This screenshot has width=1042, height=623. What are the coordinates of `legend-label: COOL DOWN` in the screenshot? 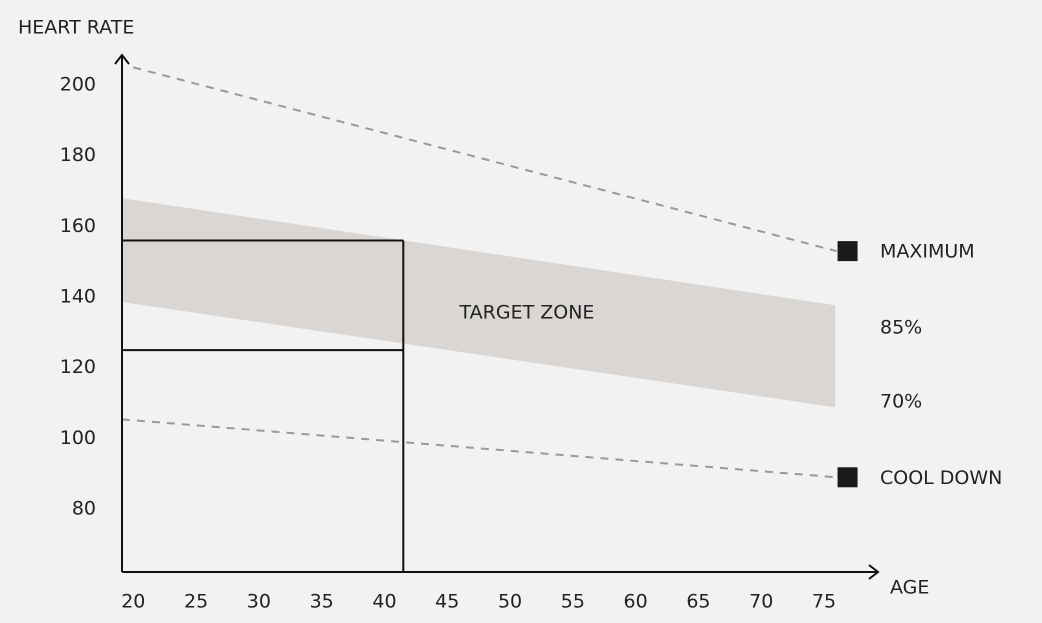 It's located at (941, 478).